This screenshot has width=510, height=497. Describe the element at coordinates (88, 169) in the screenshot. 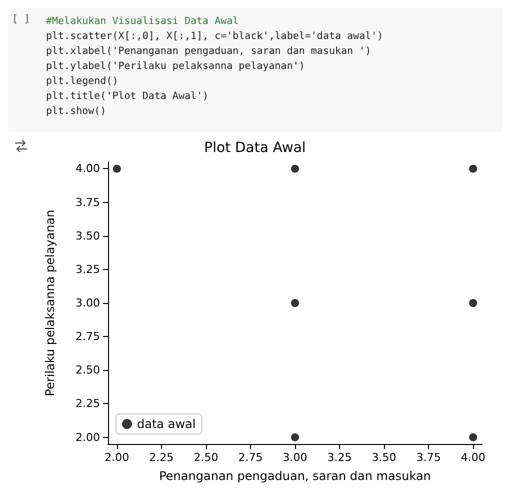

I see `y-tick-label: 4.00` at that location.